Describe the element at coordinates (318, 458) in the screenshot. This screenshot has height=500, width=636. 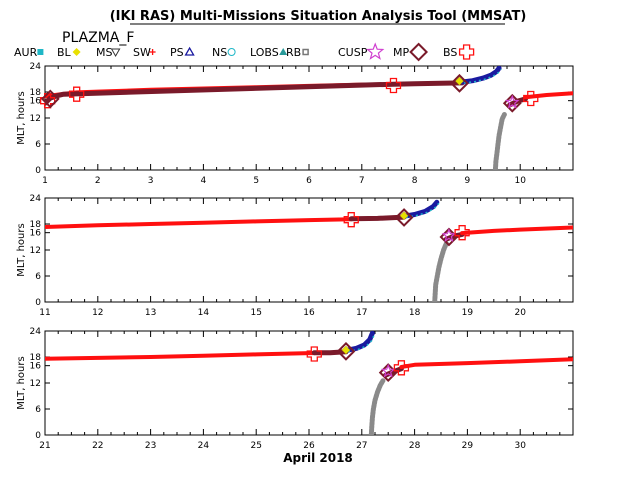
I see `x-axis-label: April 2018` at that location.